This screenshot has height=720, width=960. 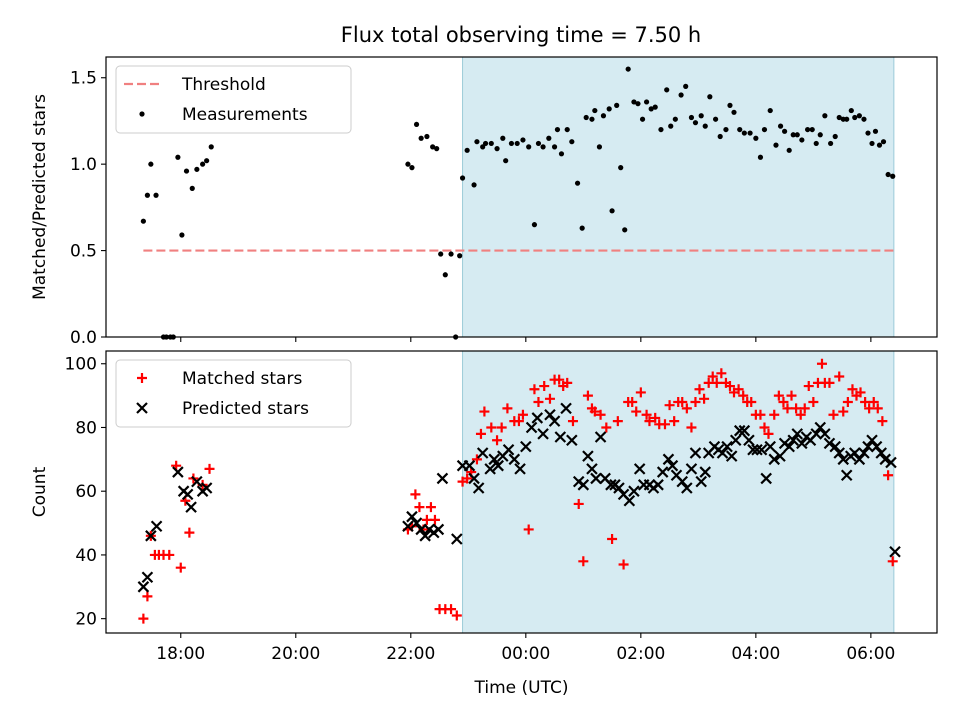 I want to click on legend-measurement-swatch, so click(x=142, y=114).